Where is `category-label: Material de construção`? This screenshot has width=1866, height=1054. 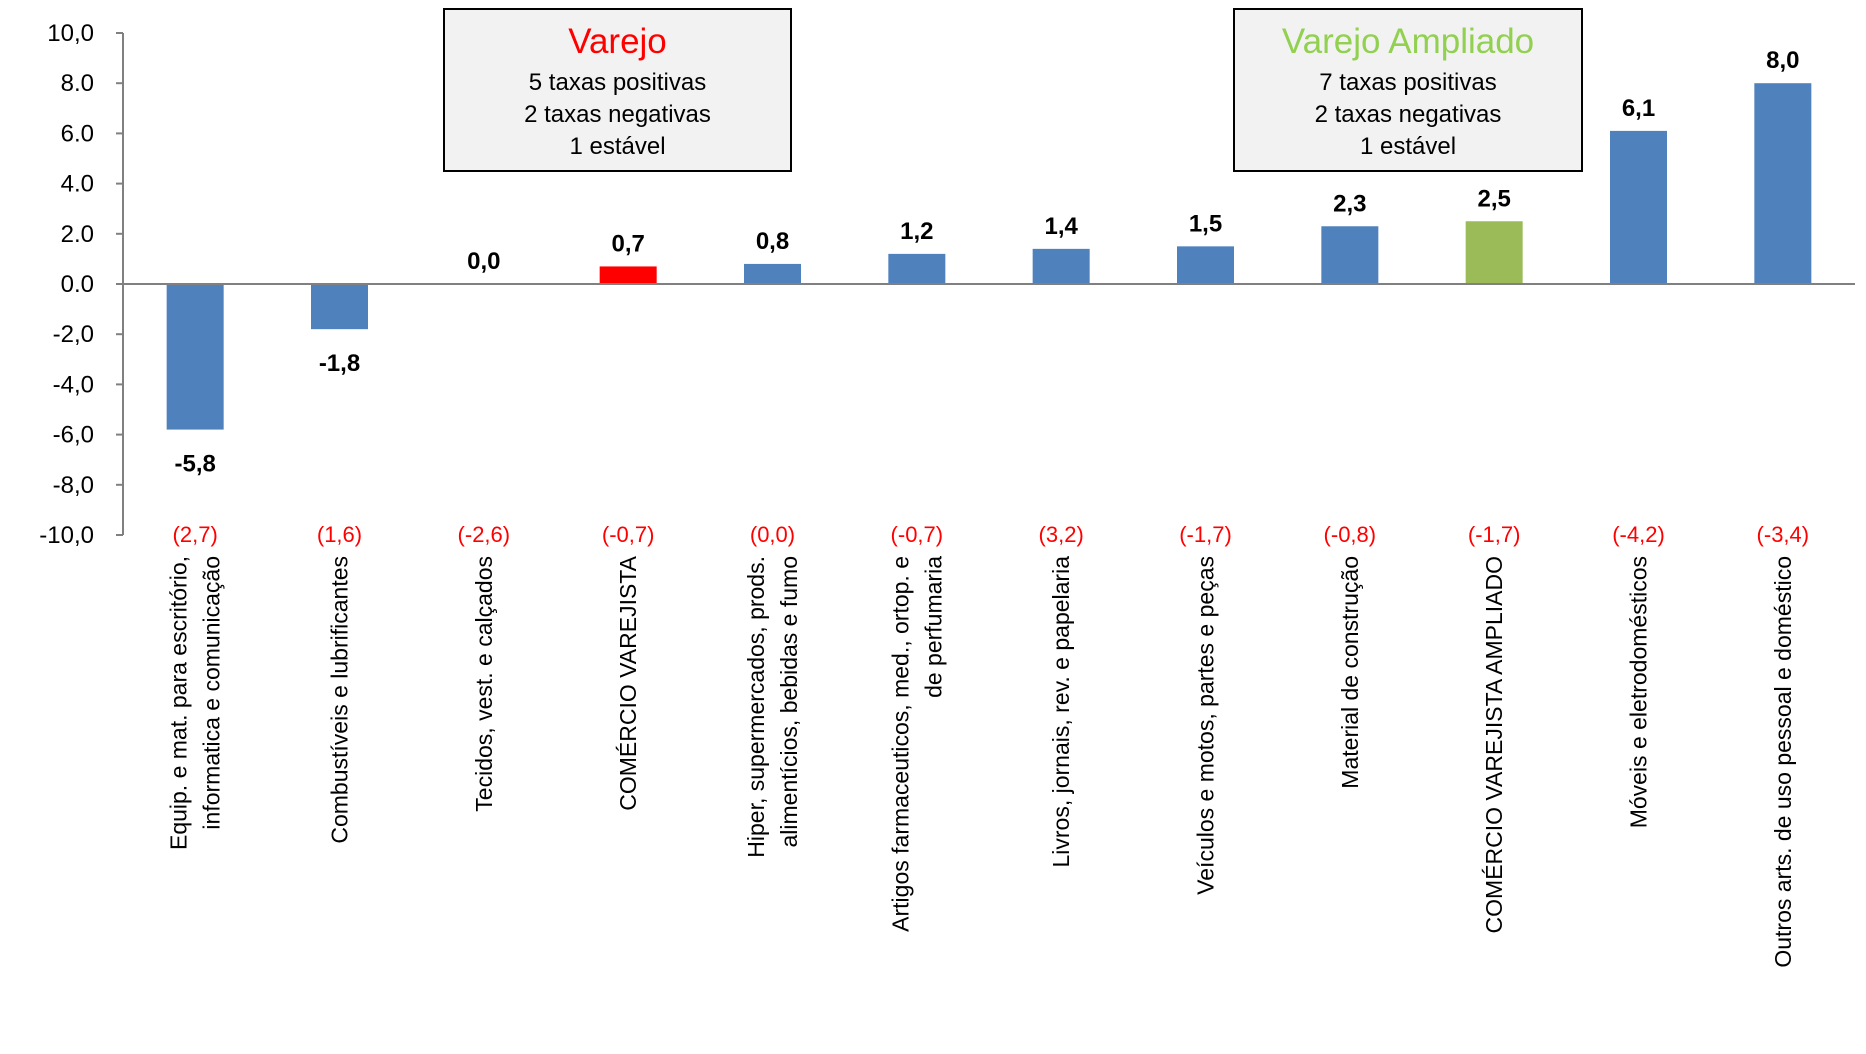 category-label: Material de construção is located at coordinates (1350, 672).